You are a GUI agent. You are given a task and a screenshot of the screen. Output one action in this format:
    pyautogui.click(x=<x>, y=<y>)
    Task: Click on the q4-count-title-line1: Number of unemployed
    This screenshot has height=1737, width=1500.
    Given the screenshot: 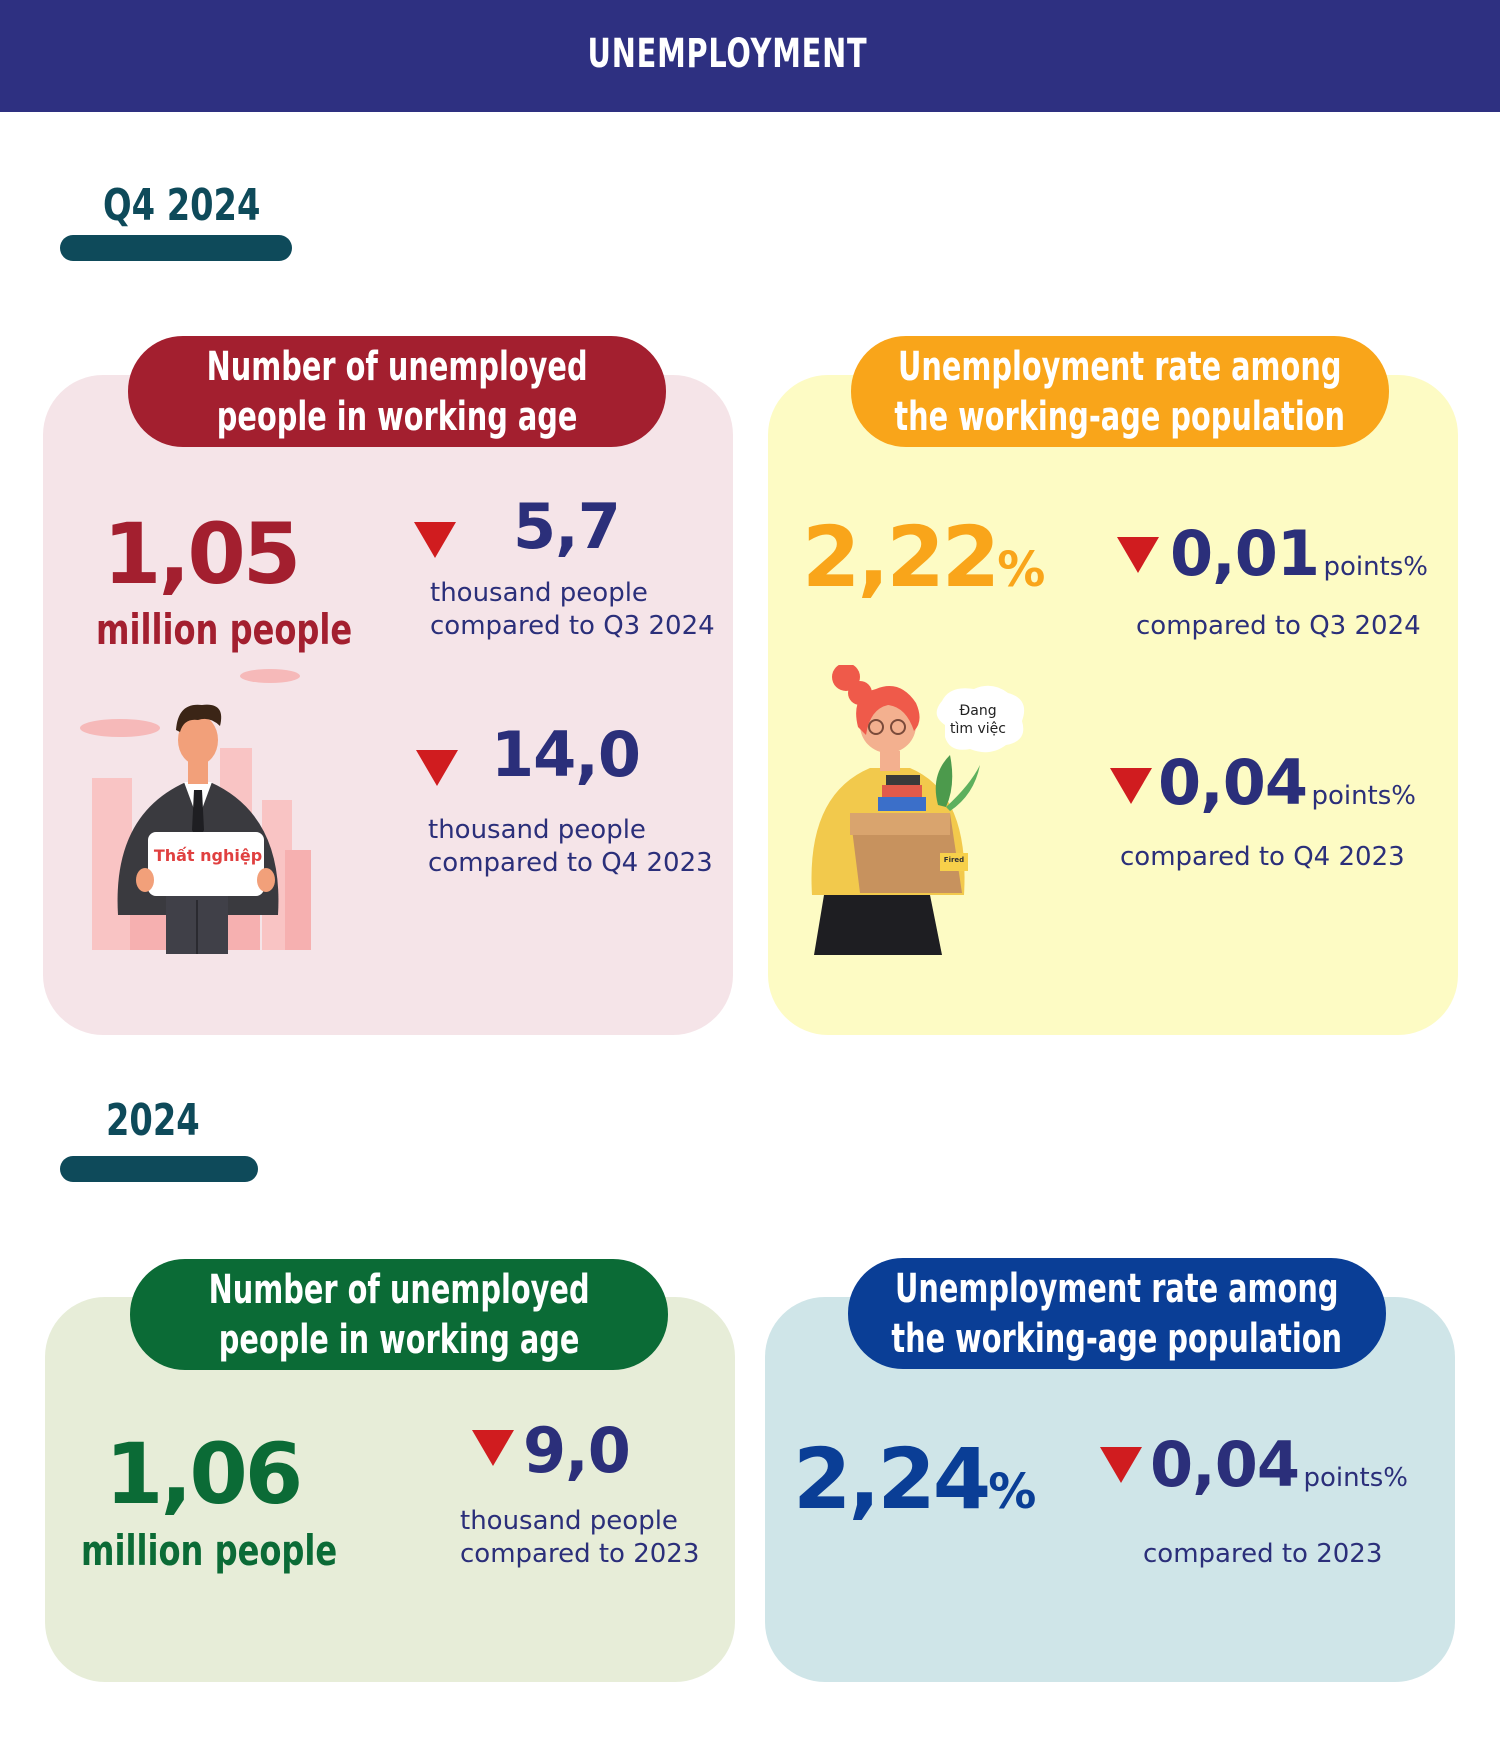 What is the action you would take?
    pyautogui.click(x=397, y=366)
    